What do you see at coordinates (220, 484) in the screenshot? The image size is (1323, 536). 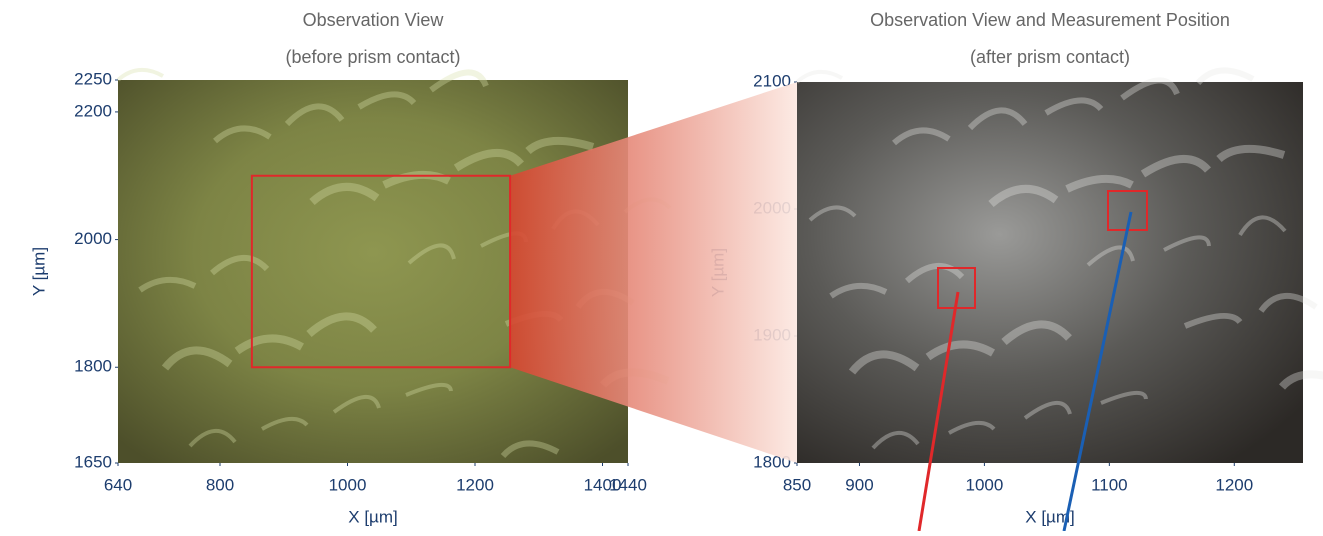 I see `x-tick-label: 800` at bounding box center [220, 484].